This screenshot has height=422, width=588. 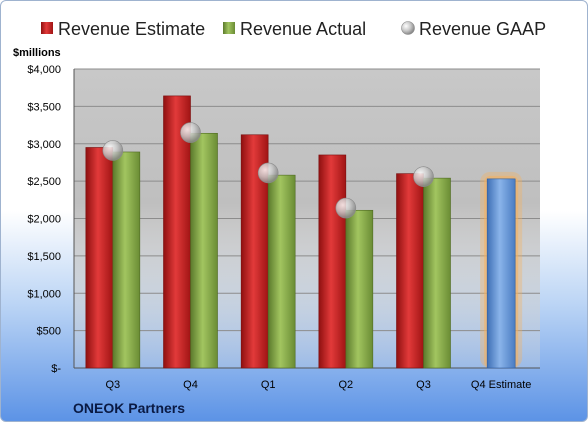 What do you see at coordinates (318, 385) in the screenshot?
I see `x-axis: Q3 Q4 Q1 Q2 Q3 Q4 Estimate` at bounding box center [318, 385].